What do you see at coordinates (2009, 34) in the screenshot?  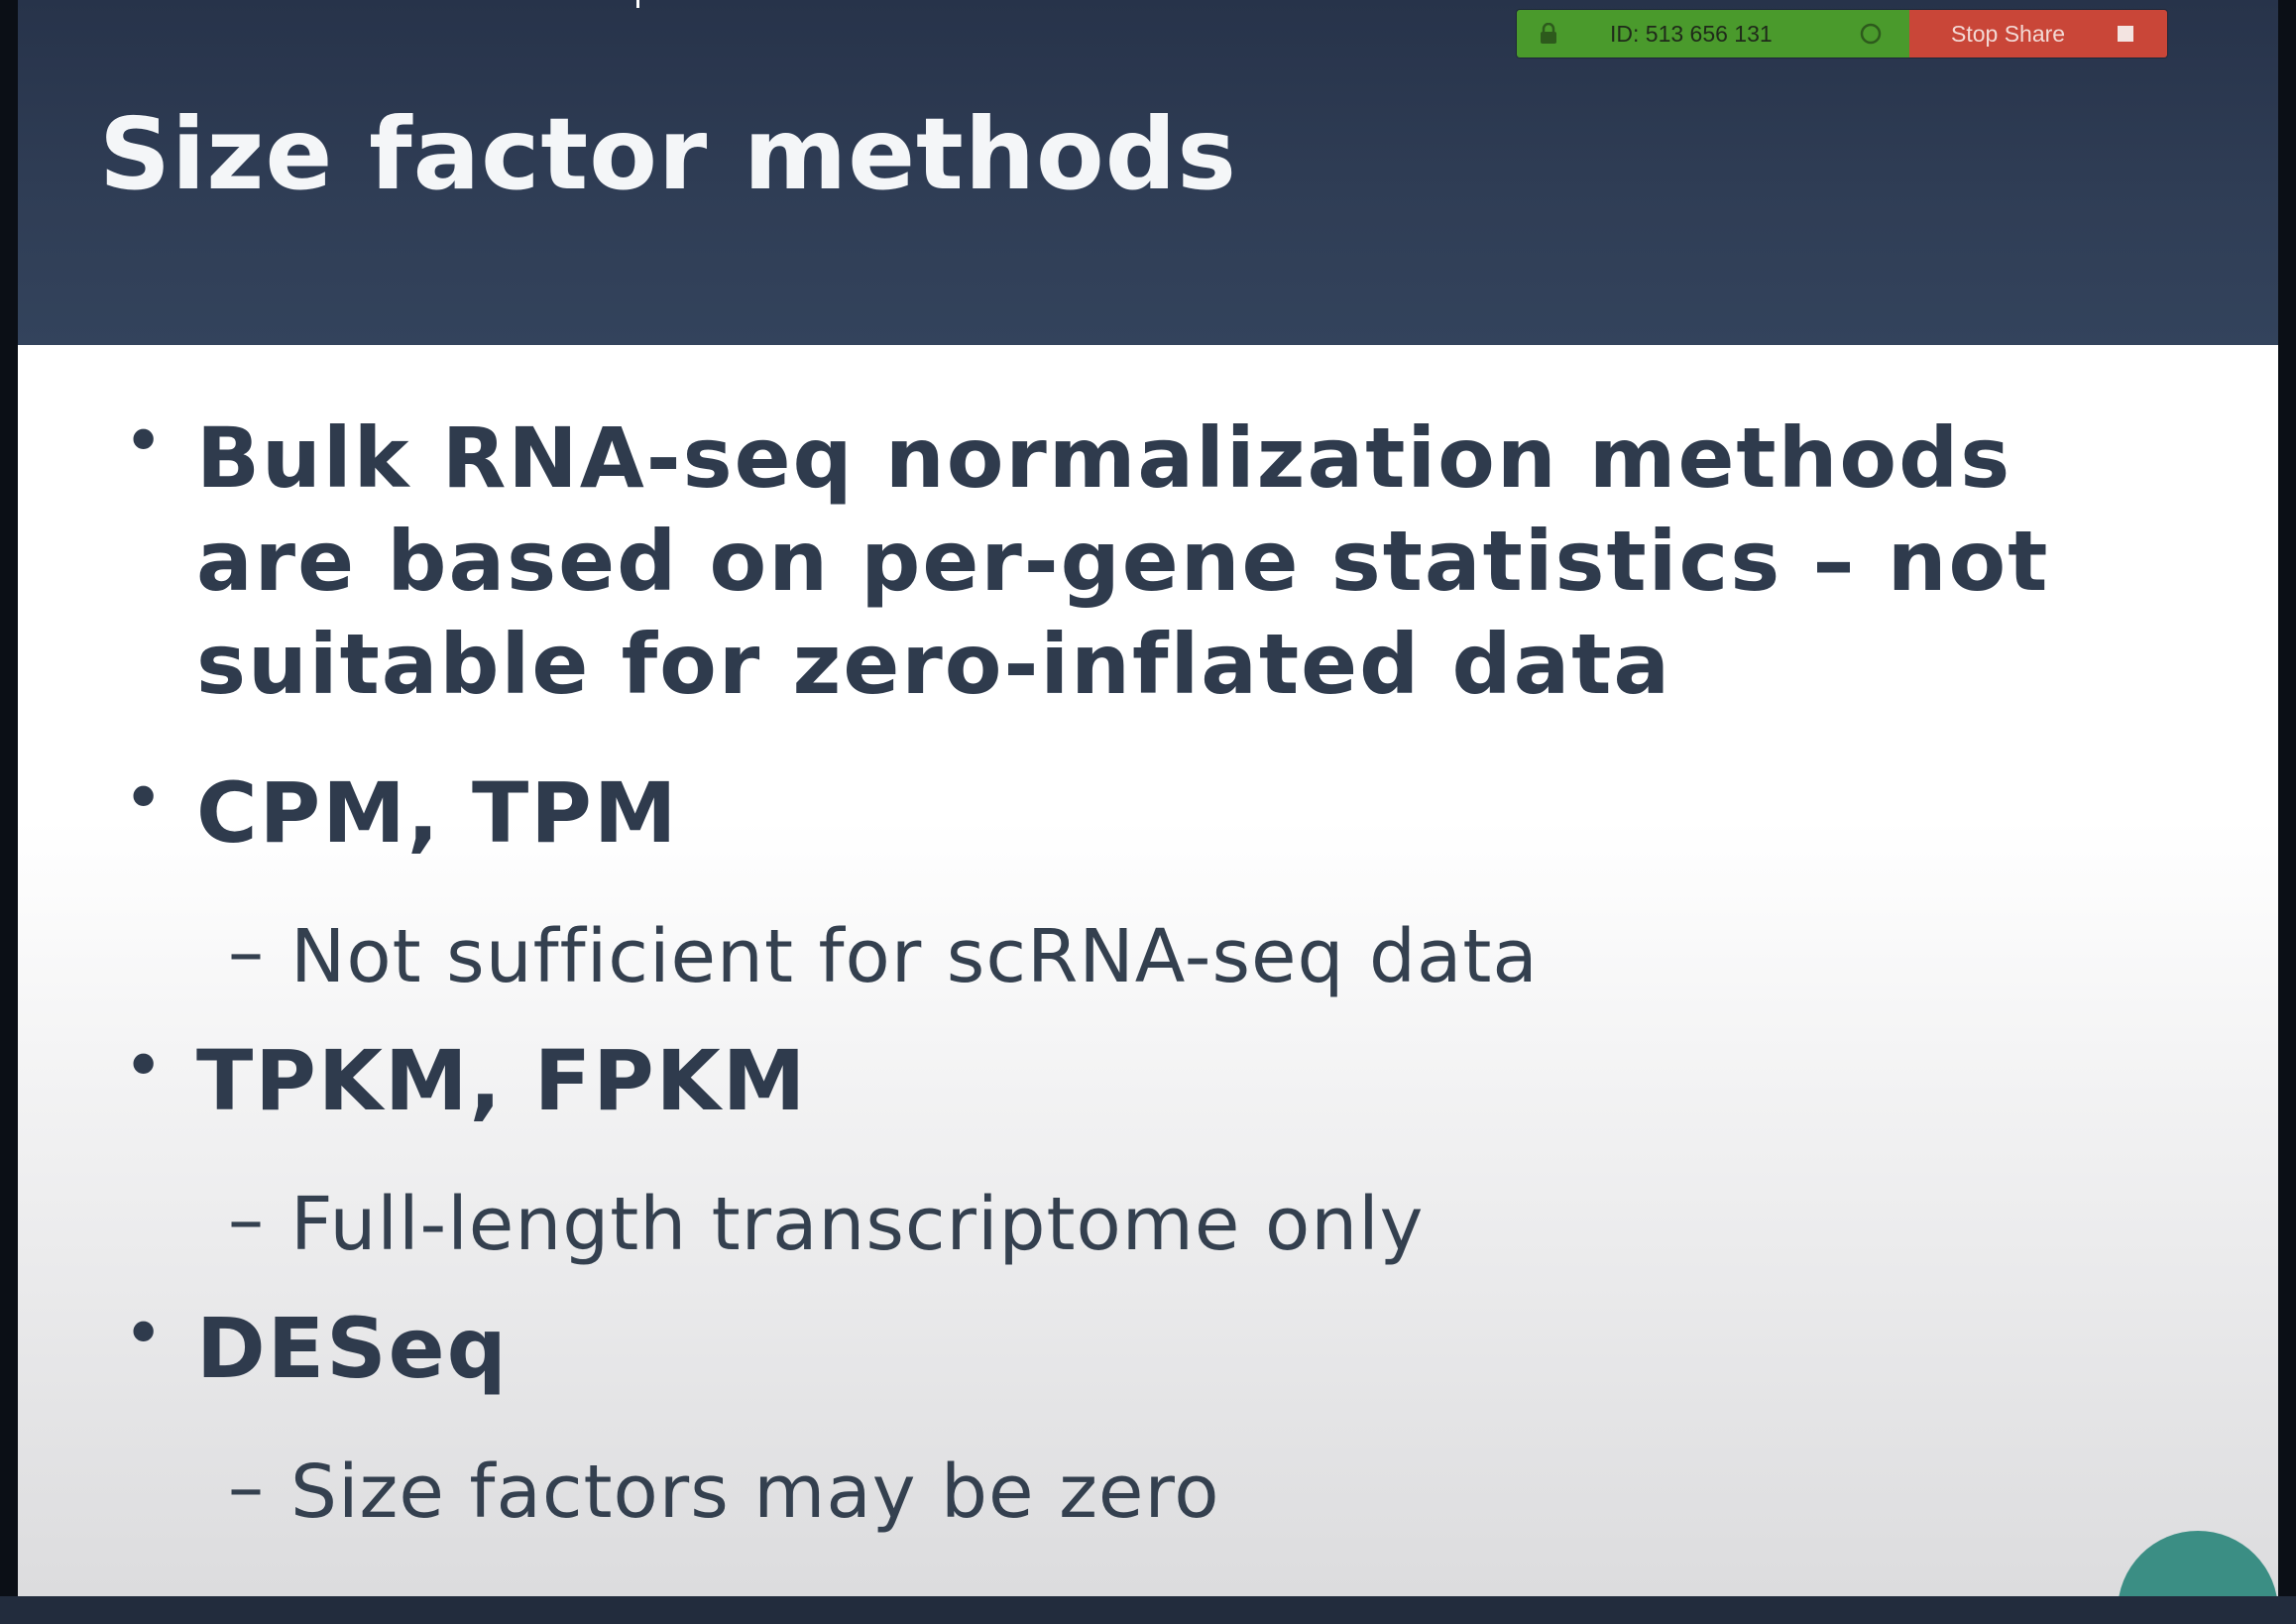 I see `stop-share-label: Stop Share` at bounding box center [2009, 34].